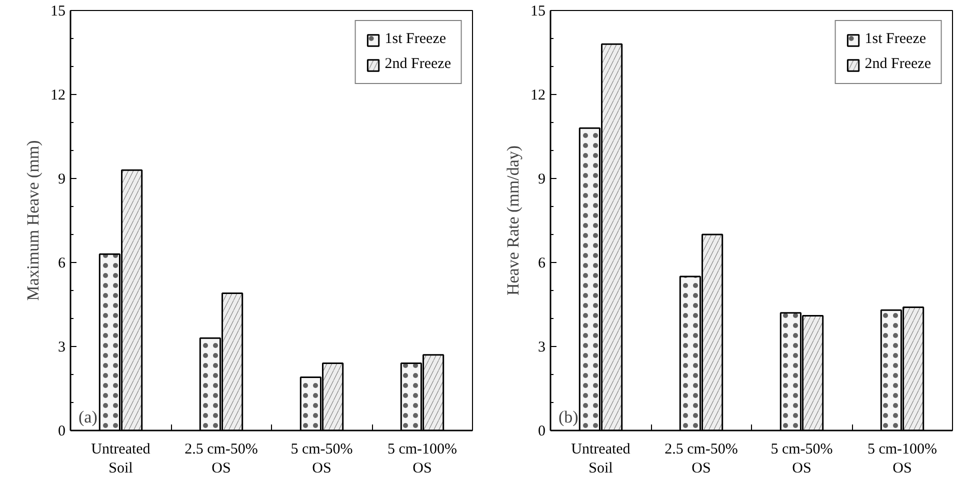 This screenshot has height=492, width=964. Describe the element at coordinates (88, 417) in the screenshot. I see `annotation: (a)` at that location.